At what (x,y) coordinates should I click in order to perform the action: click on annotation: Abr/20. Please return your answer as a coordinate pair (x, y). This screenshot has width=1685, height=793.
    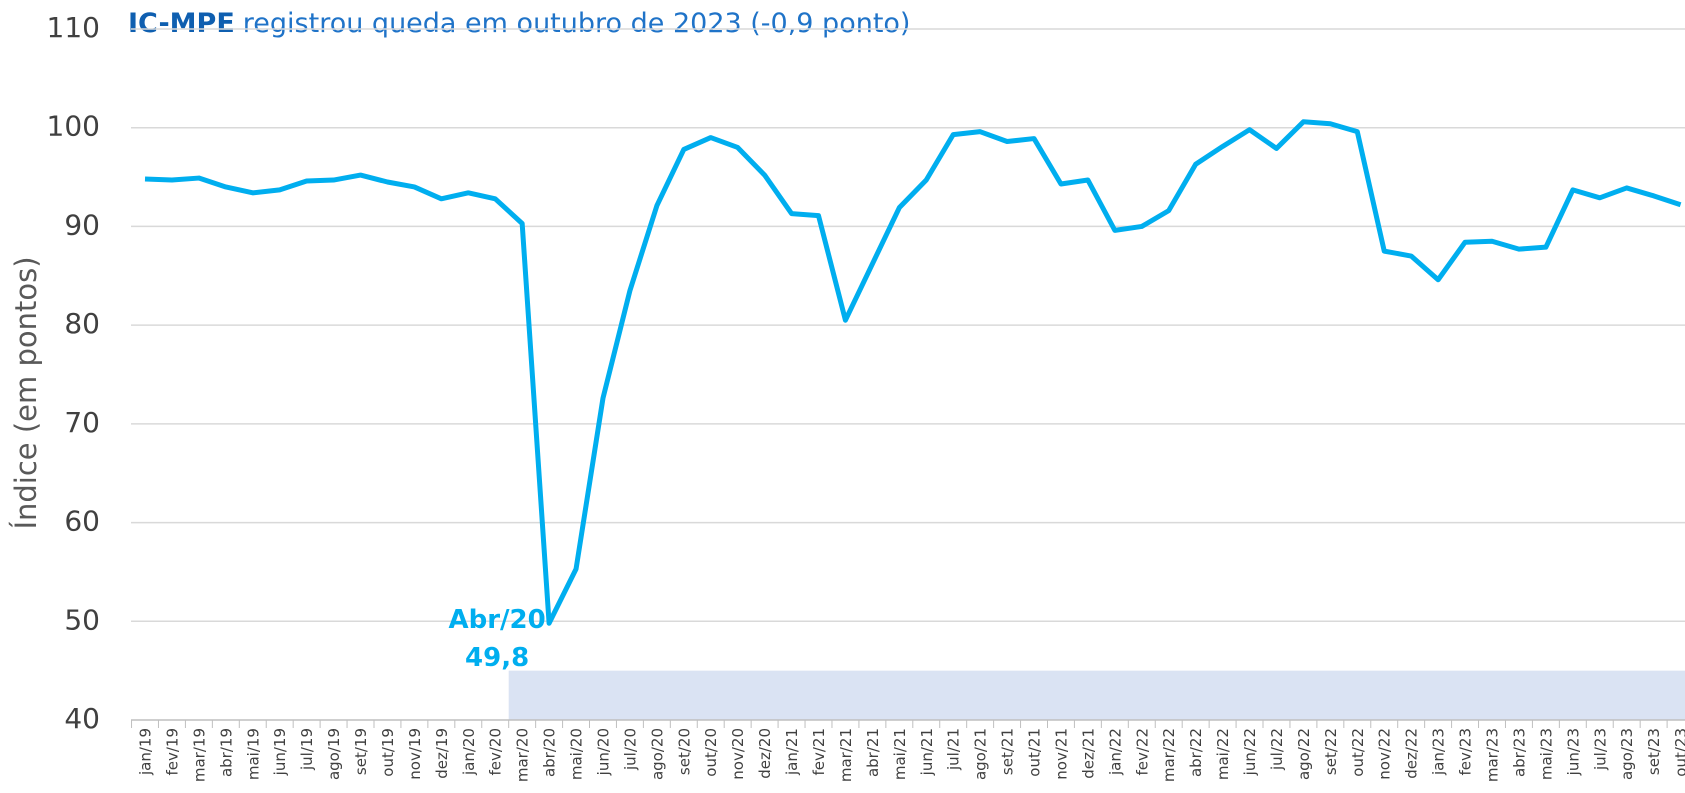
    Looking at the image, I should click on (496, 620).